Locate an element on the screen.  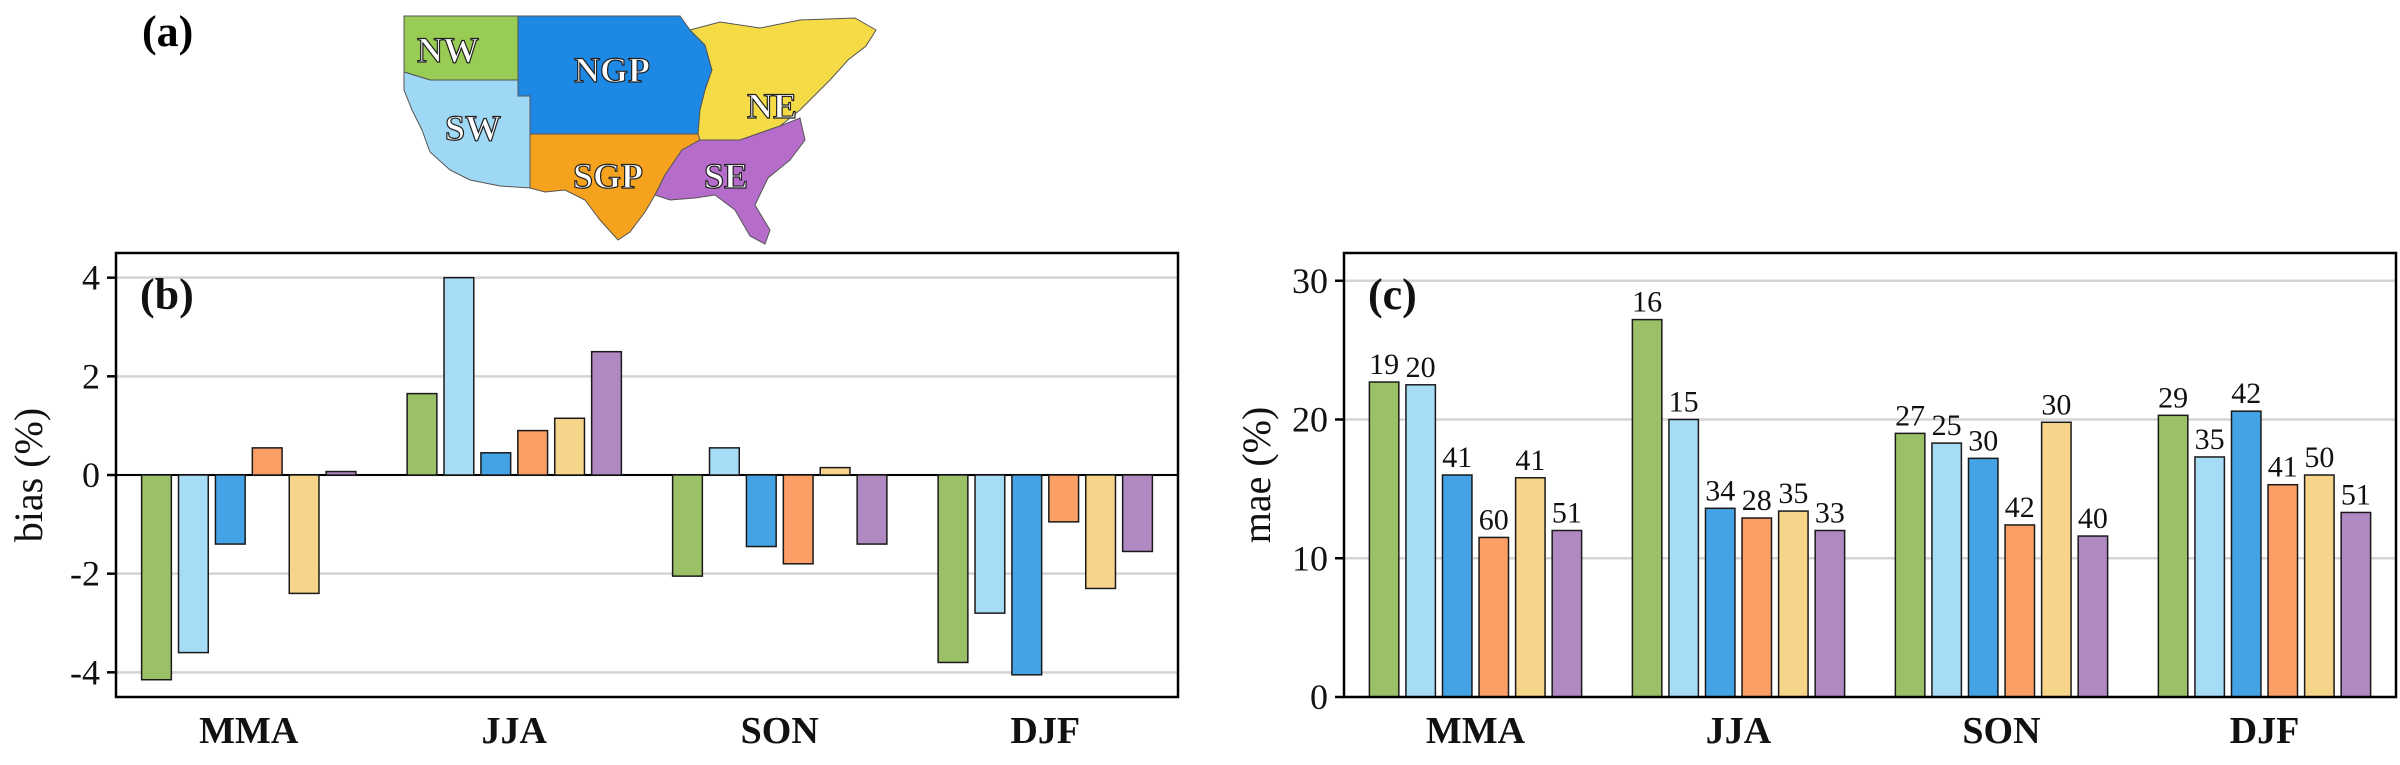
bar-value-label: 20 is located at coordinates (1421, 367).